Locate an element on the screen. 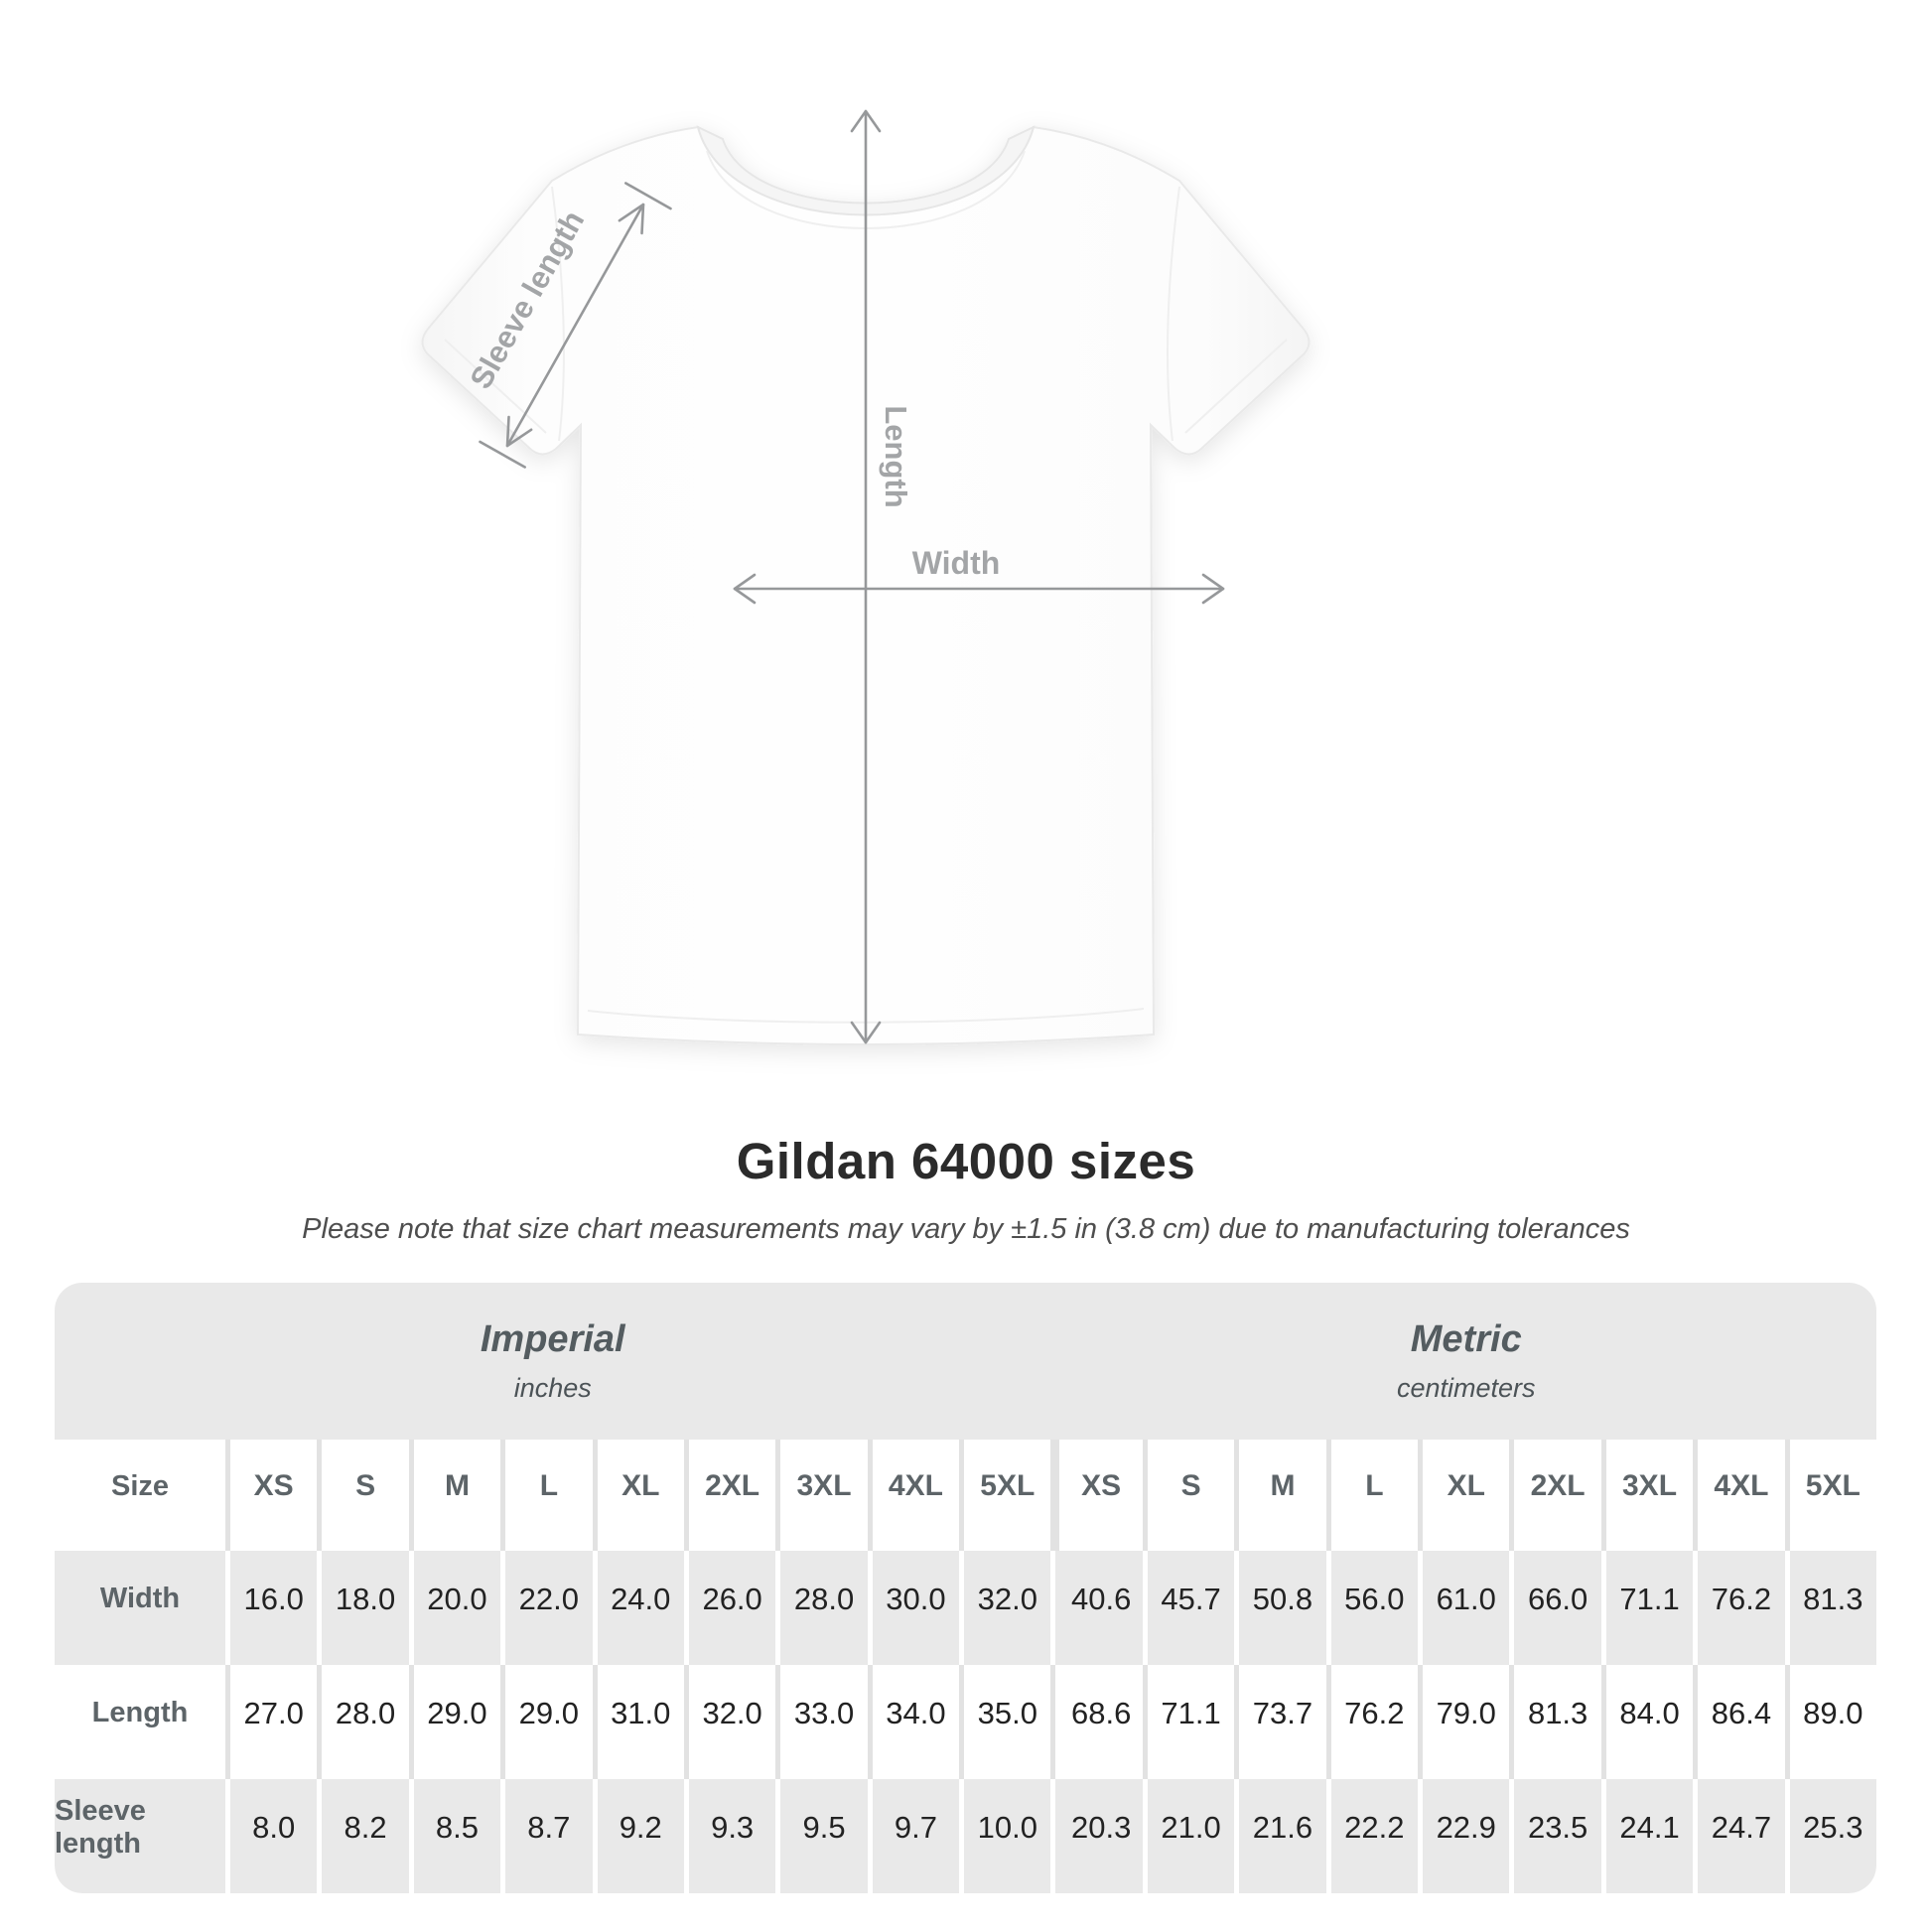  imperial-unit: inches is located at coordinates (553, 1388).